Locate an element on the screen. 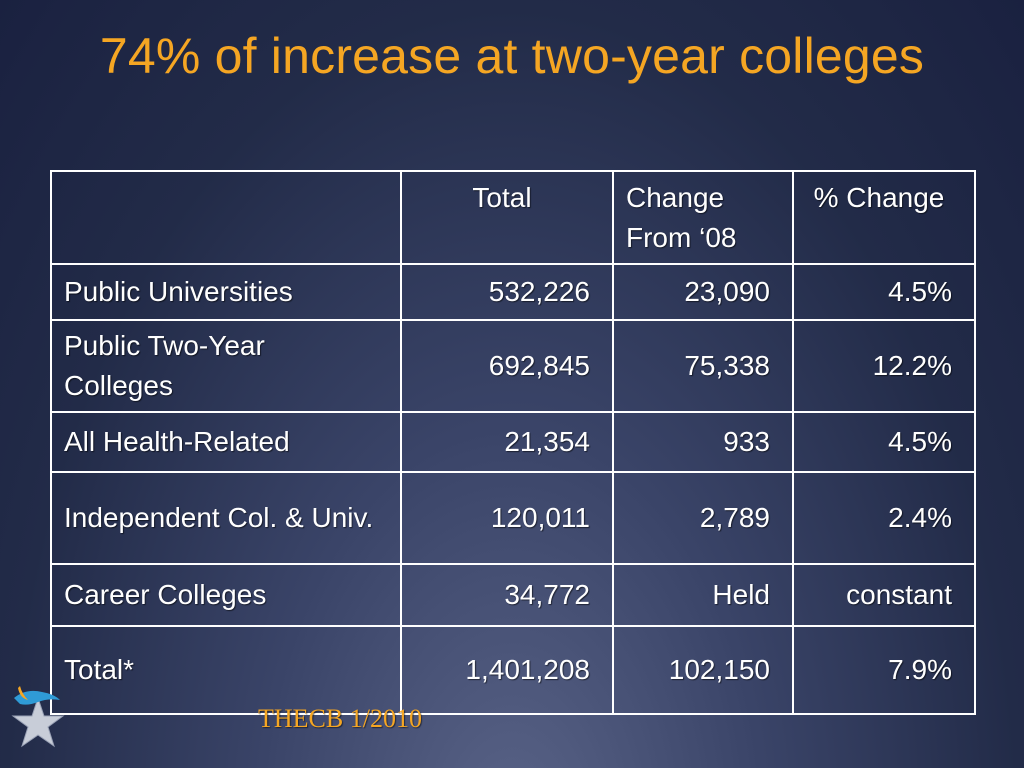 This screenshot has width=1024, height=768. table-row: All Health-Related 21,354 933 4.5% is located at coordinates (513, 442).